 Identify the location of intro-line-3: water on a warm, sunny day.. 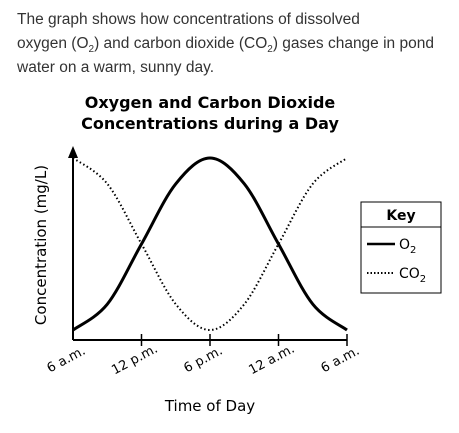
(115, 67).